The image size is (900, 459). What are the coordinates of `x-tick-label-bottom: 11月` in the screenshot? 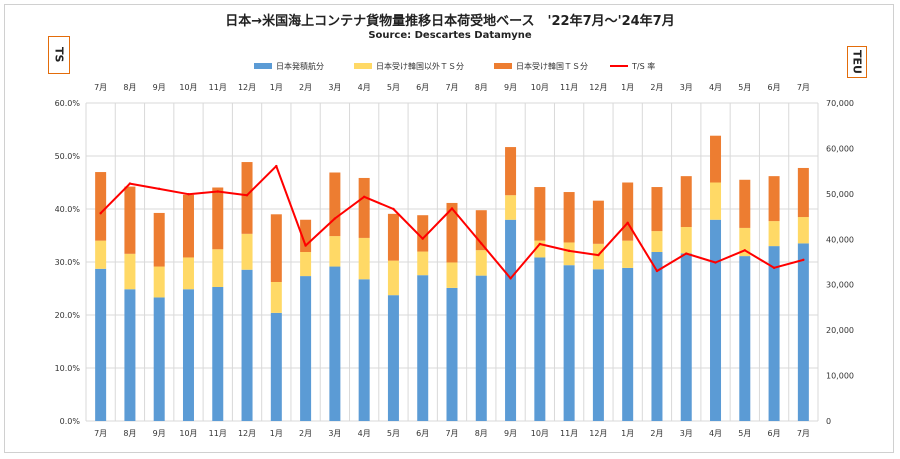 It's located at (569, 433).